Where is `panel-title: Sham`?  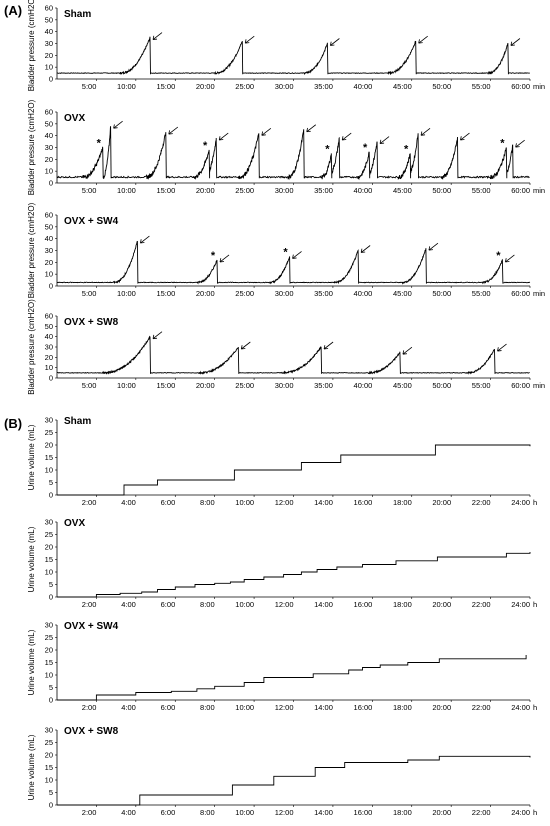 panel-title: Sham is located at coordinates (77, 421).